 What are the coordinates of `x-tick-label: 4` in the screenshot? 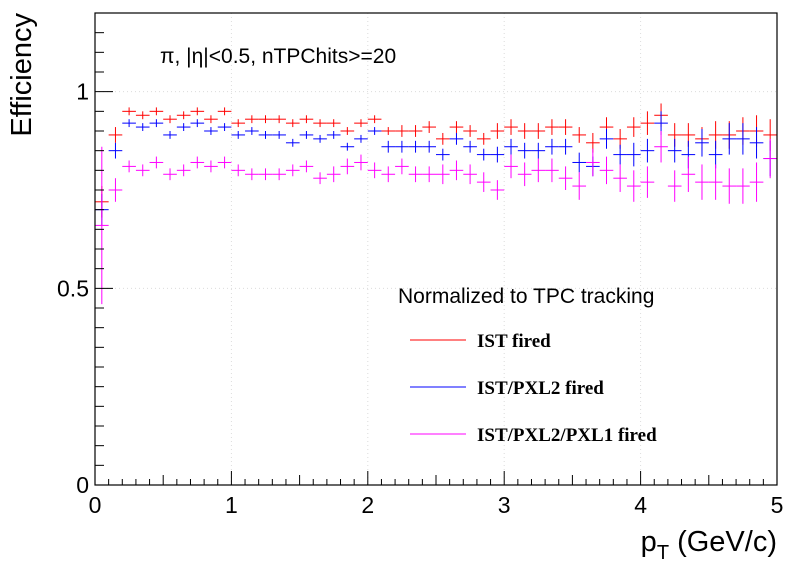 It's located at (640, 505).